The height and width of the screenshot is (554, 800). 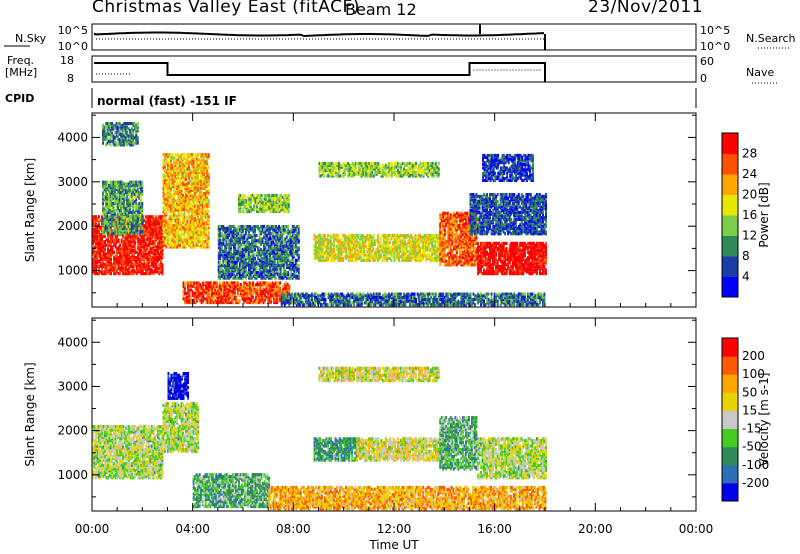 I want to click on colorbar-tick-power-6: 28, so click(x=749, y=154).